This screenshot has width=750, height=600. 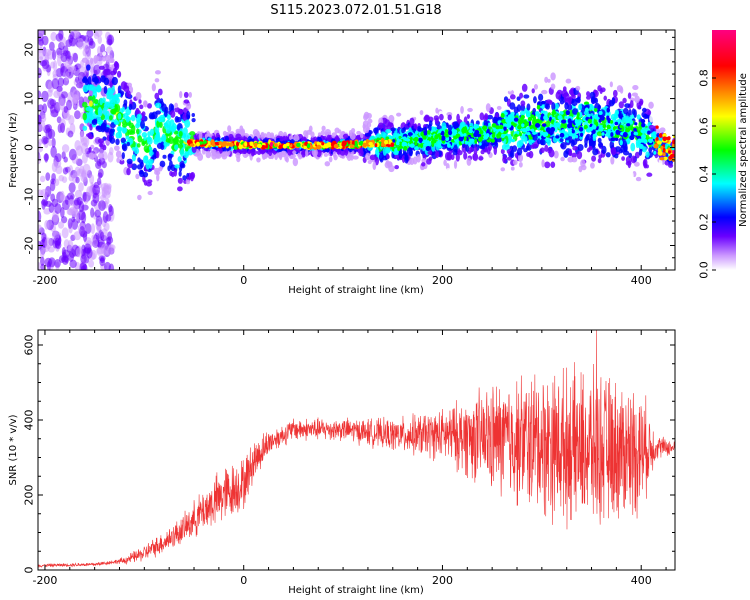 I want to click on y-tick-label: 20, so click(x=29, y=50).